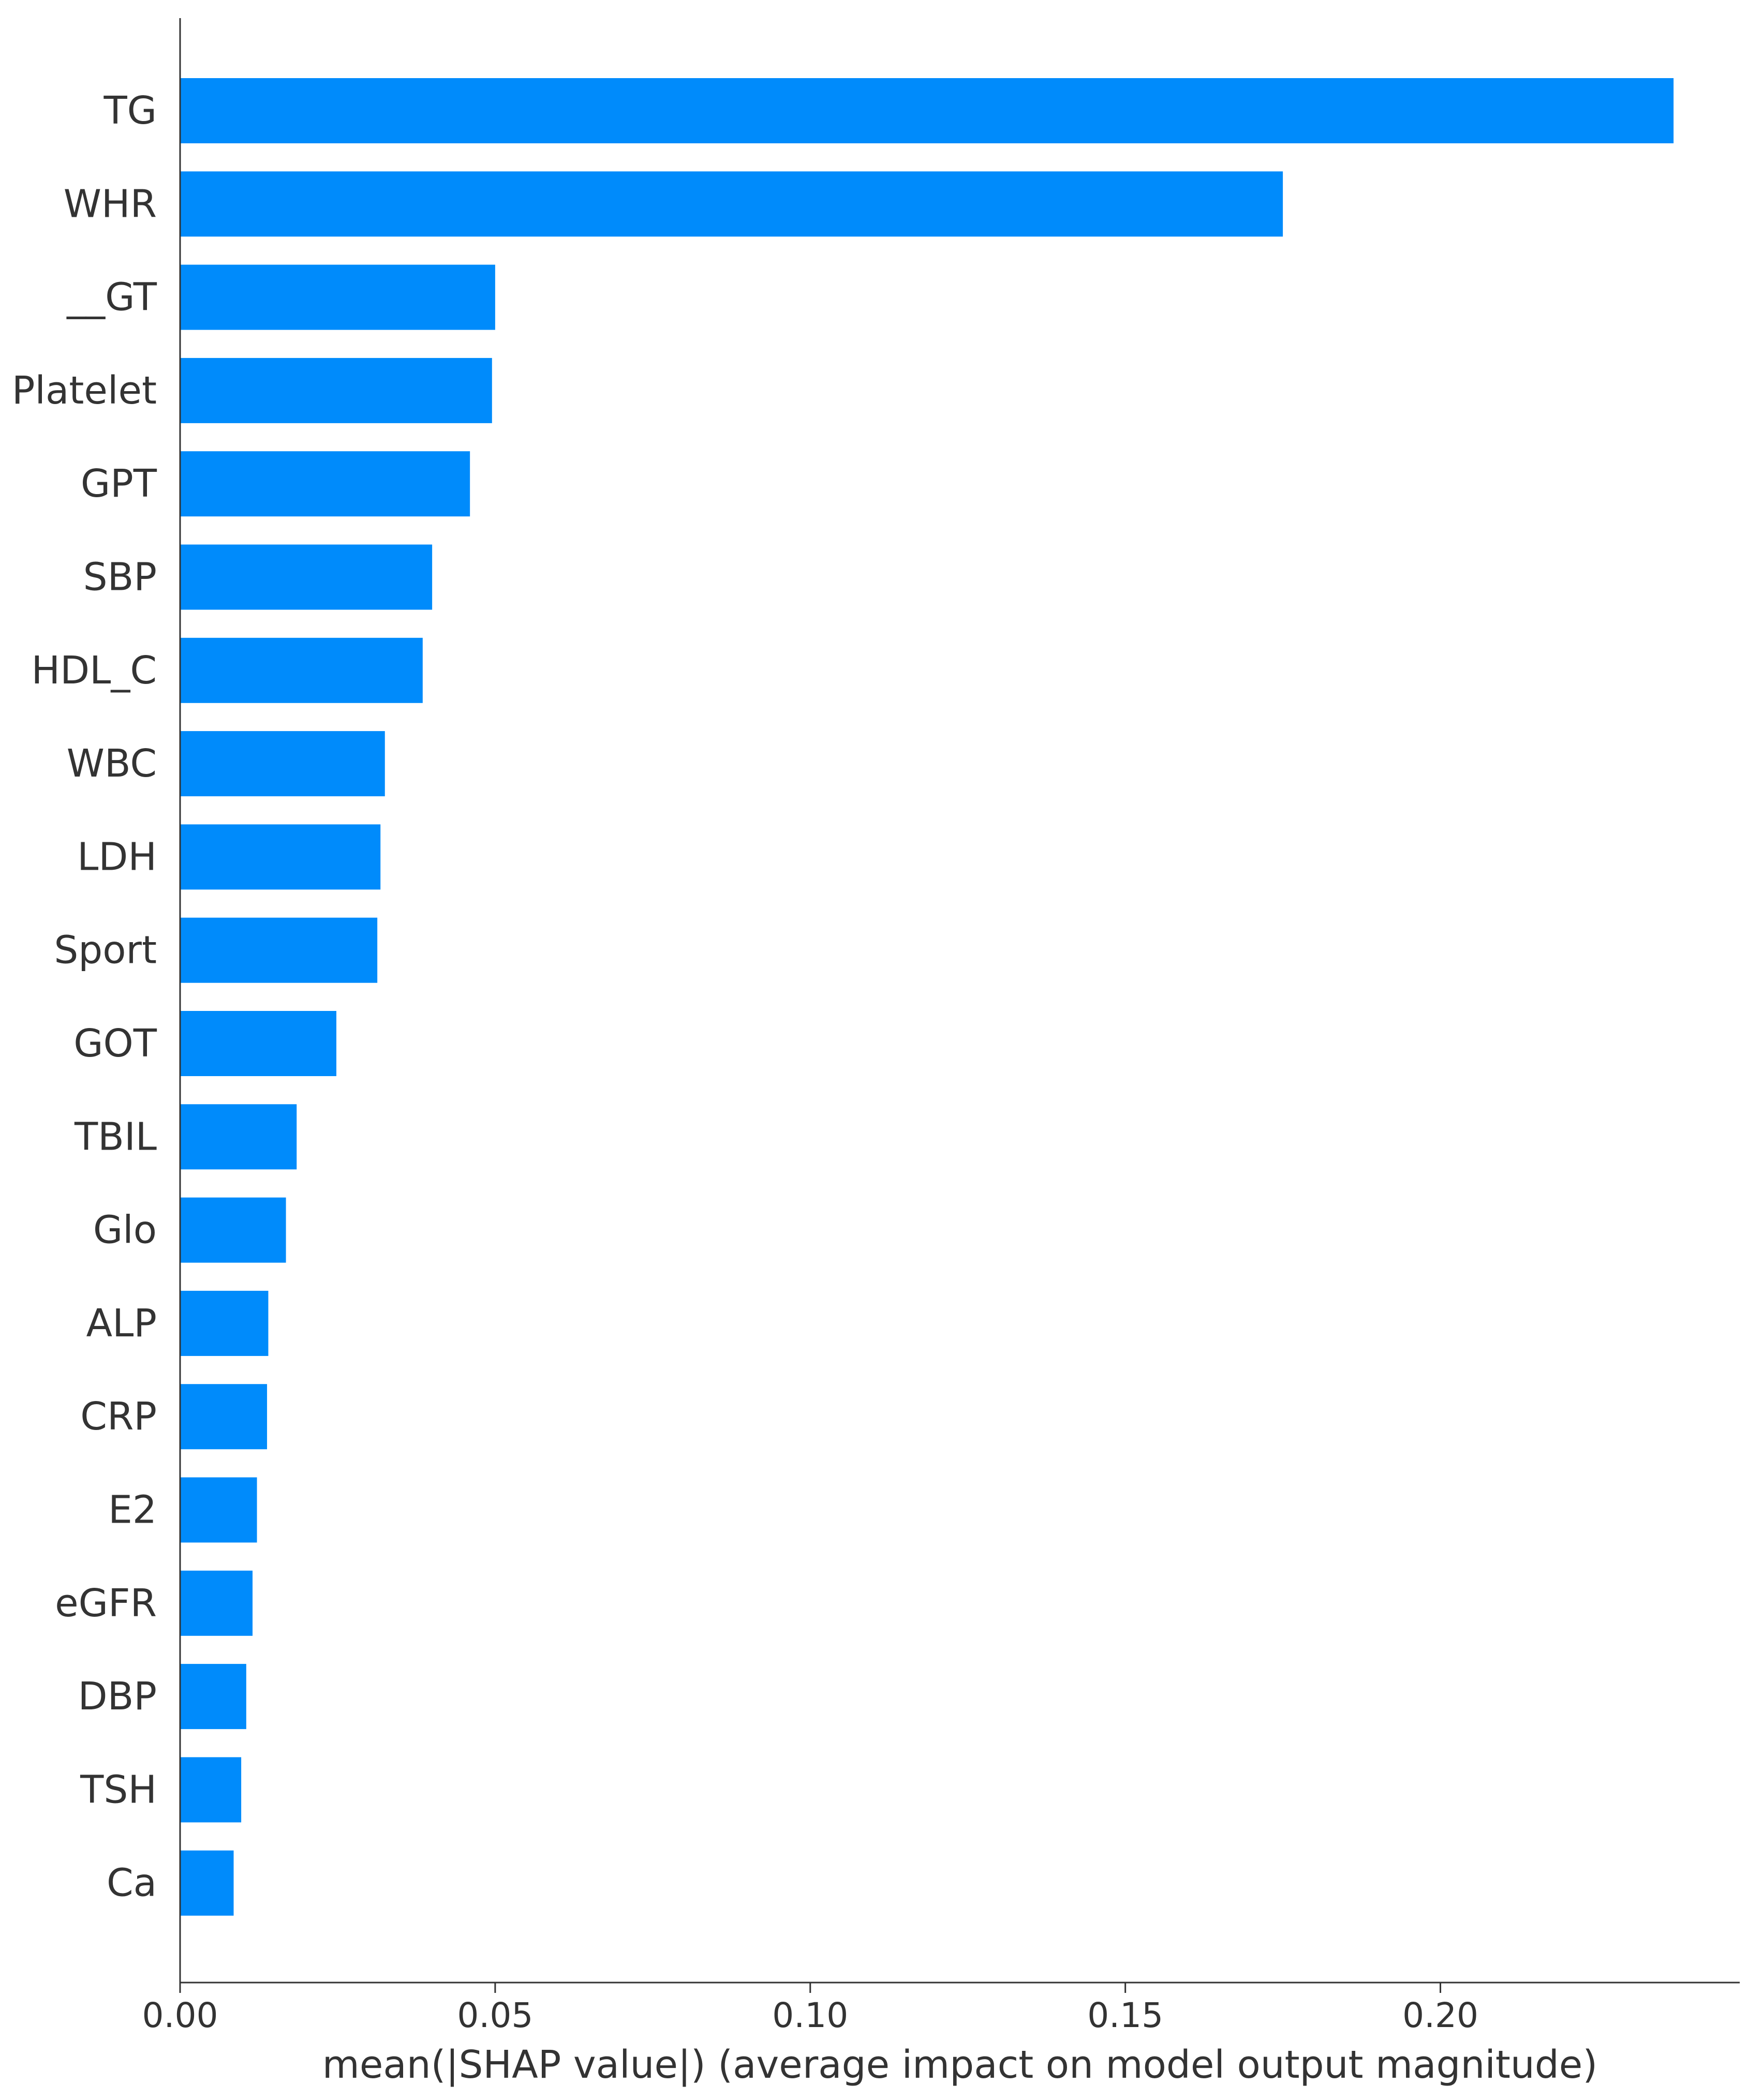 The width and height of the screenshot is (1748, 2100). What do you see at coordinates (112, 763) in the screenshot?
I see `feature-label: WBC` at bounding box center [112, 763].